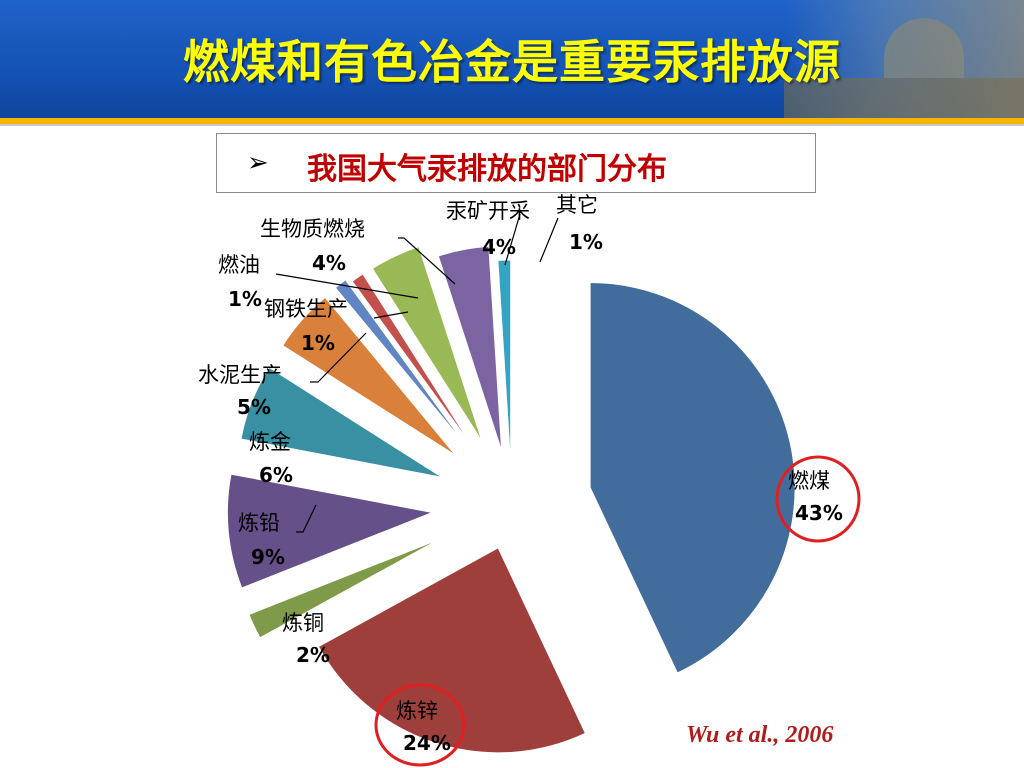 Image resolution: width=1024 pixels, height=768 pixels. Describe the element at coordinates (427, 261) in the screenshot. I see `leader-line-biomass` at that location.